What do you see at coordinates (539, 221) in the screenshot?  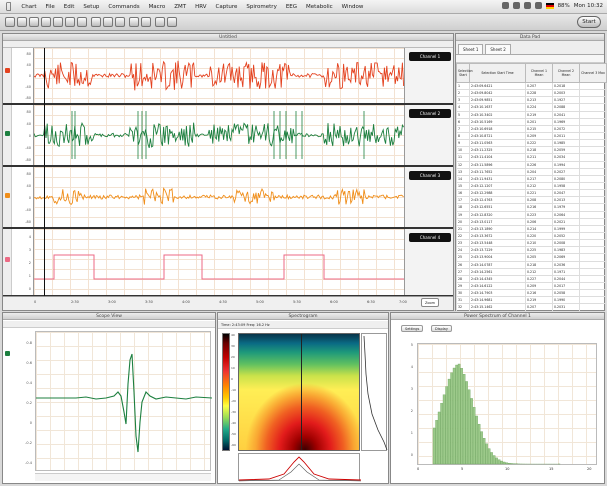 I see `table-cell: 0.206` at bounding box center [539, 221].